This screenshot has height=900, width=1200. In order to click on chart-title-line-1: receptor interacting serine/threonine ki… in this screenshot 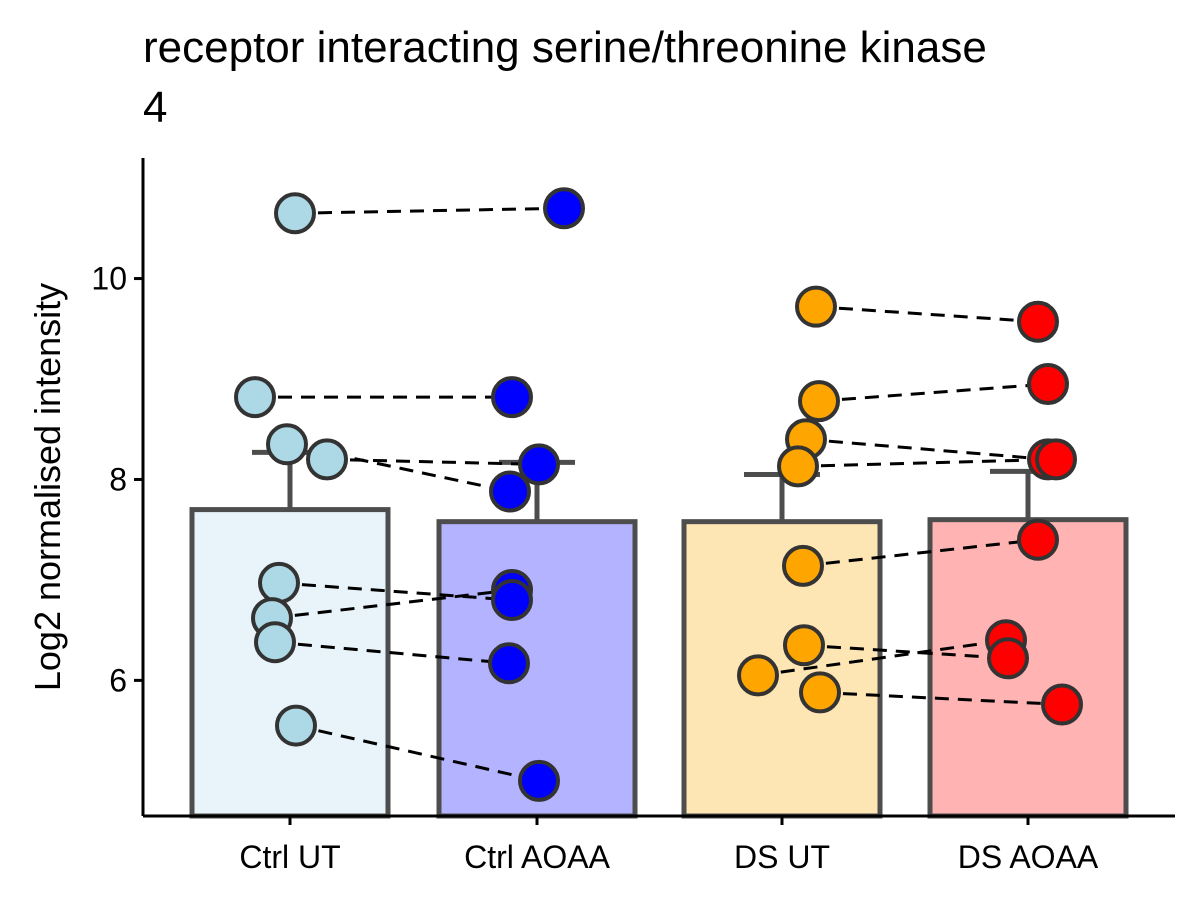, I will do `click(565, 47)`.